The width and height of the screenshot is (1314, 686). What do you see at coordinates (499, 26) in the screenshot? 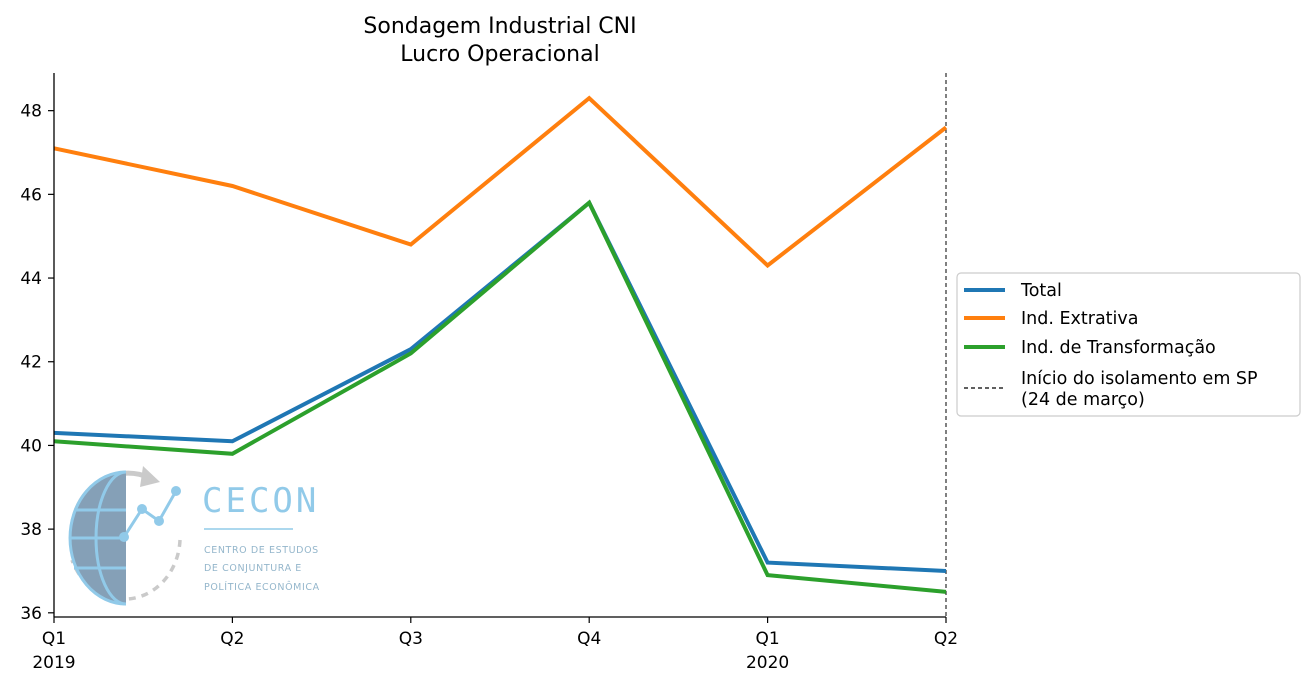
I see `chart-title-line-1: Sondagem Industrial CNI` at bounding box center [499, 26].